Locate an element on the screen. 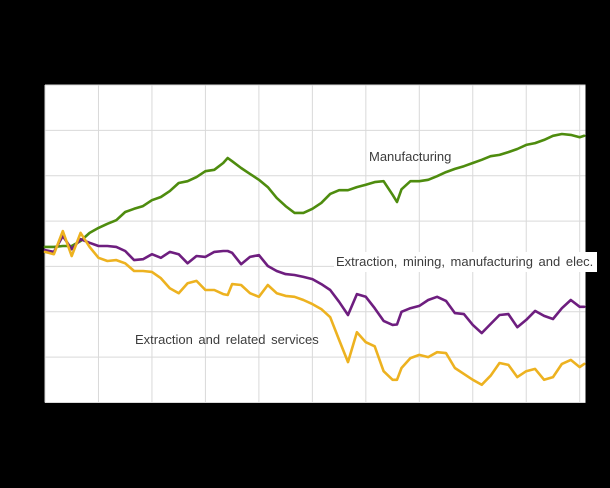 This screenshot has height=488, width=610. series-label-extraction-related-services: Extraction and related services is located at coordinates (227, 339).